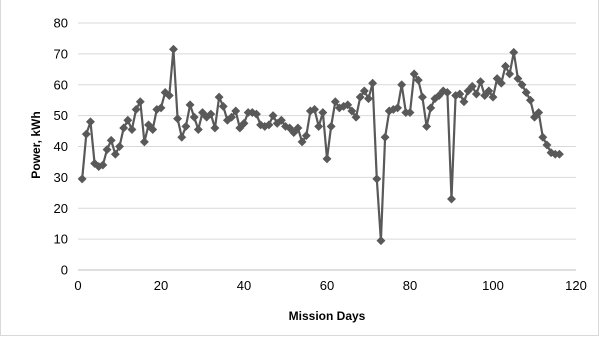  I want to click on y-tick-label: 40, so click(61, 146).